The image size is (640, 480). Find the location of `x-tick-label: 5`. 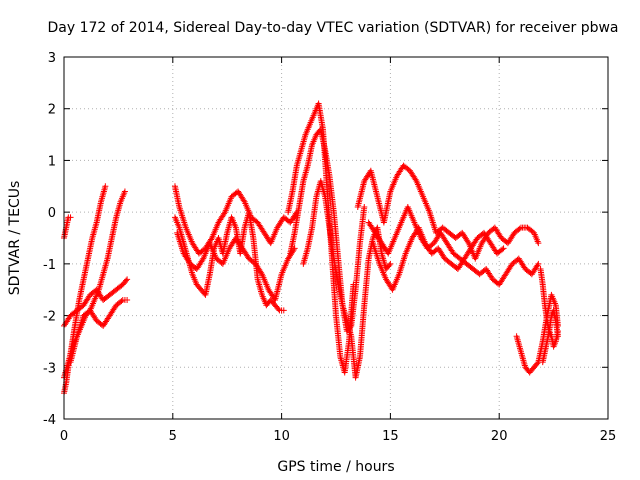

x-tick-label: 5 is located at coordinates (173, 436).